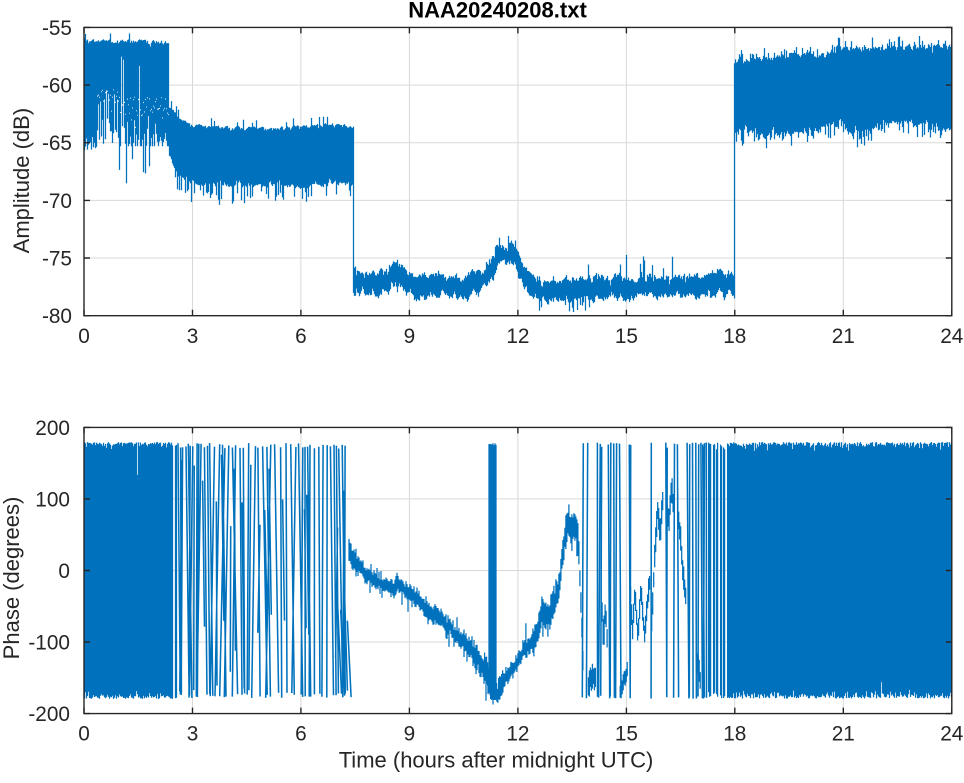 The image size is (964, 783). Describe the element at coordinates (496, 760) in the screenshot. I see `svg-text:Time (hours after midnight UTC: Time (hours after midnight UTC)` at that location.